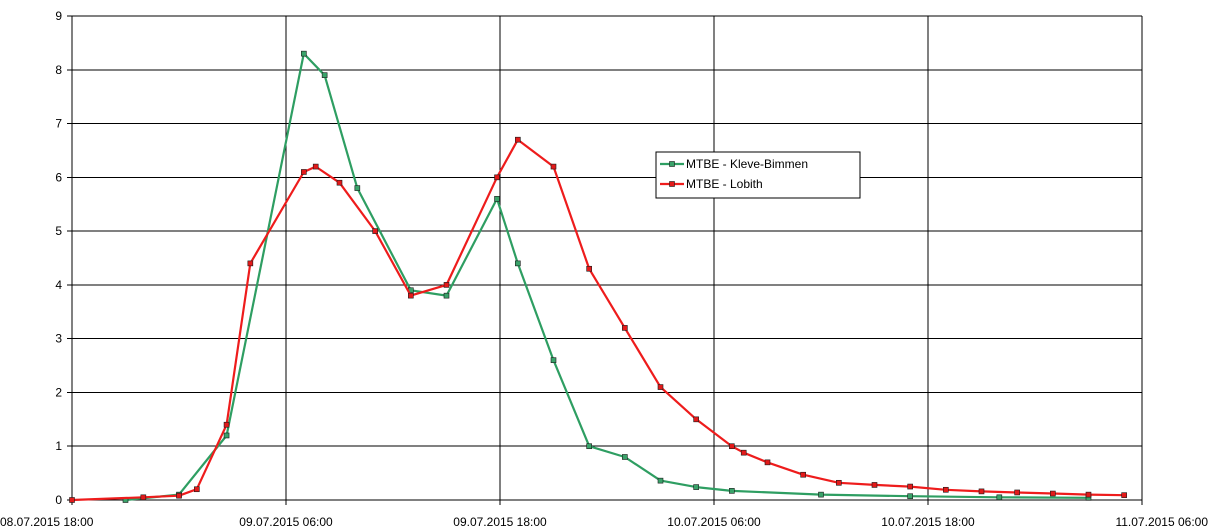 This screenshot has height=530, width=1210. Describe the element at coordinates (58, 124) in the screenshot. I see `y-tick-label: 7` at that location.